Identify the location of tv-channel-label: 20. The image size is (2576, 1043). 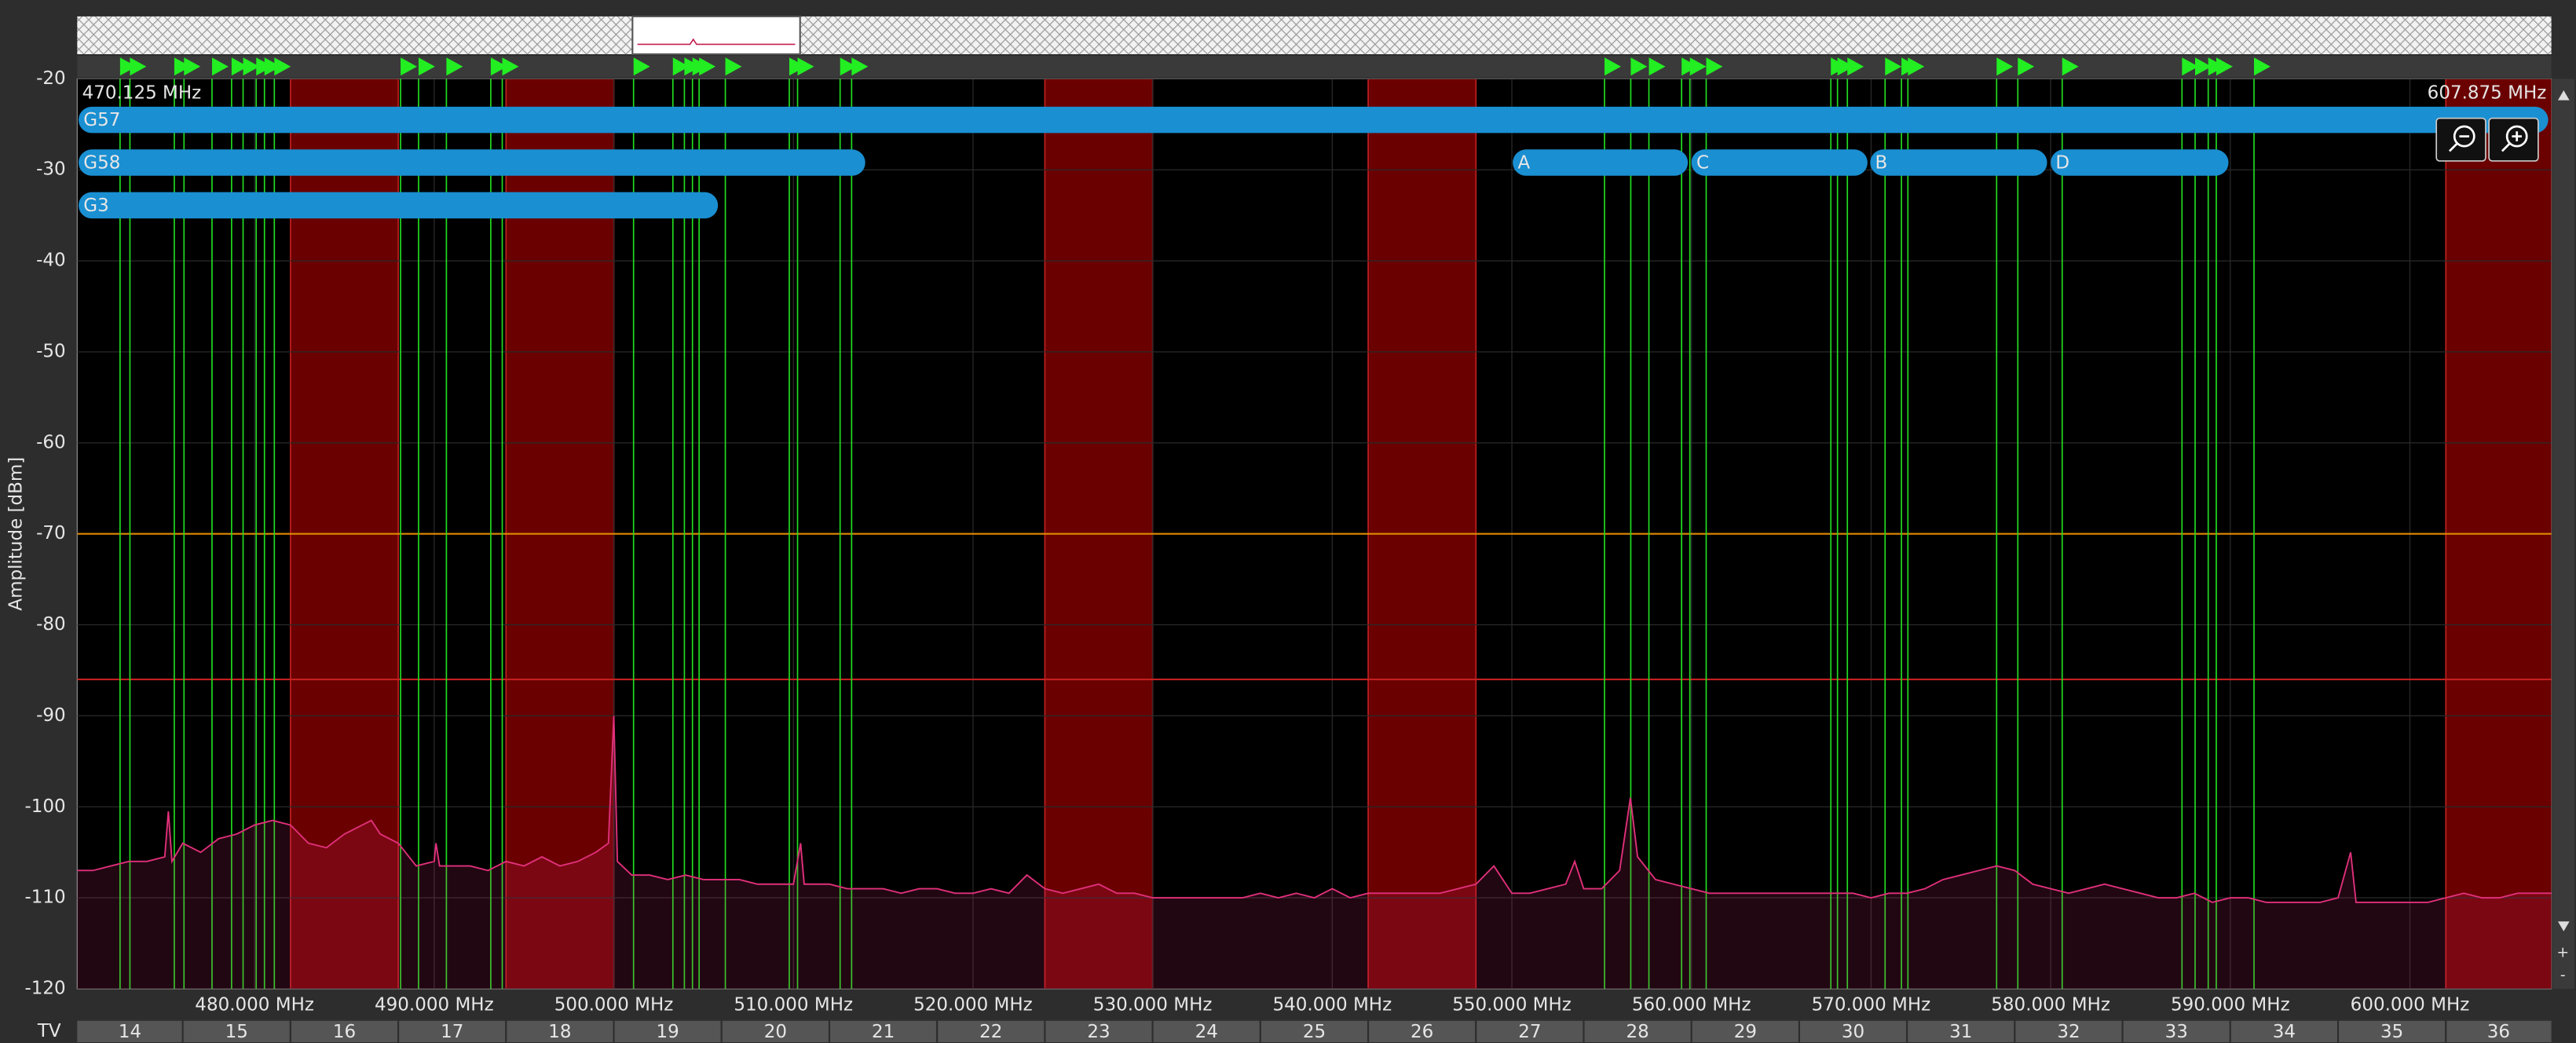
(776, 1032).